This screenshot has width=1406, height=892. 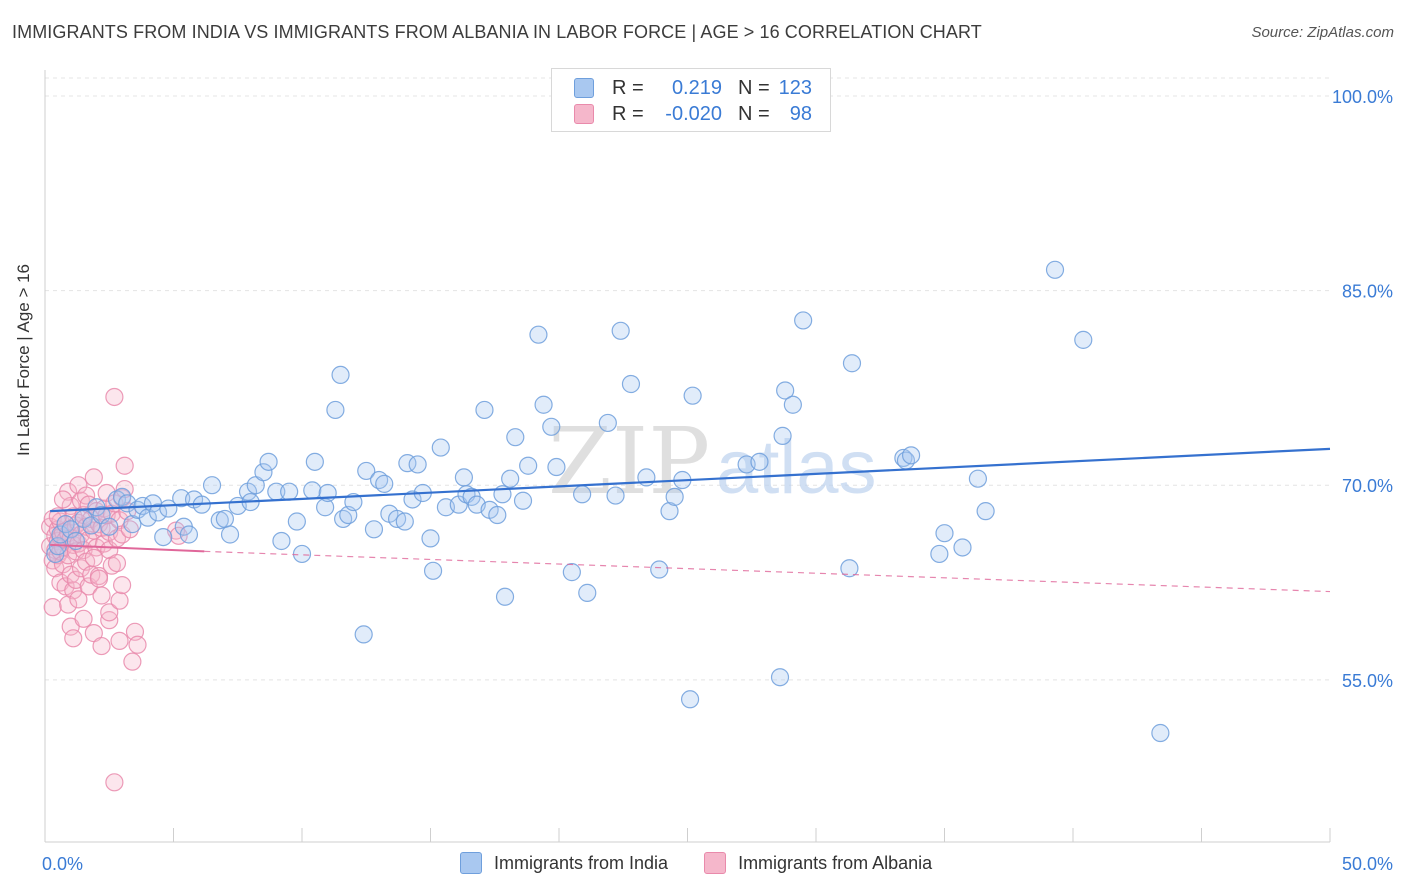 I want to click on y-tick-label: 100.0%, so click(x=1362, y=97).